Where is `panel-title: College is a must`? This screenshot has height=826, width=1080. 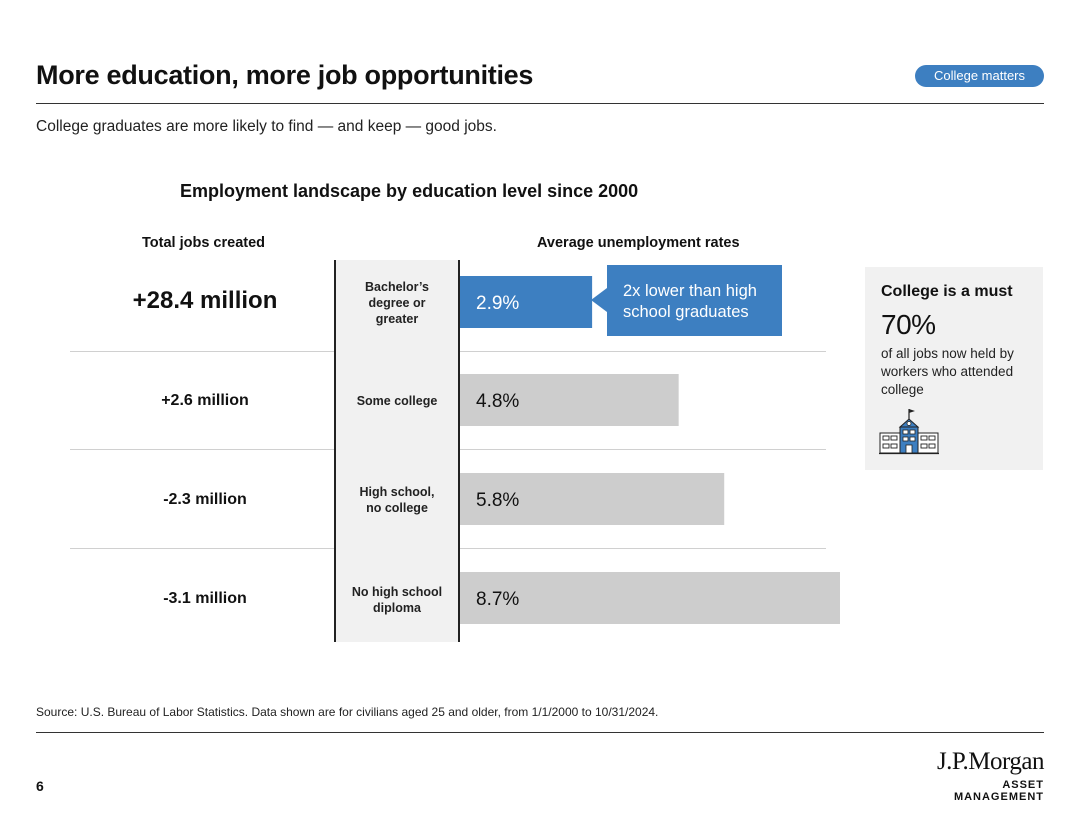
panel-title: College is a must is located at coordinates (947, 291).